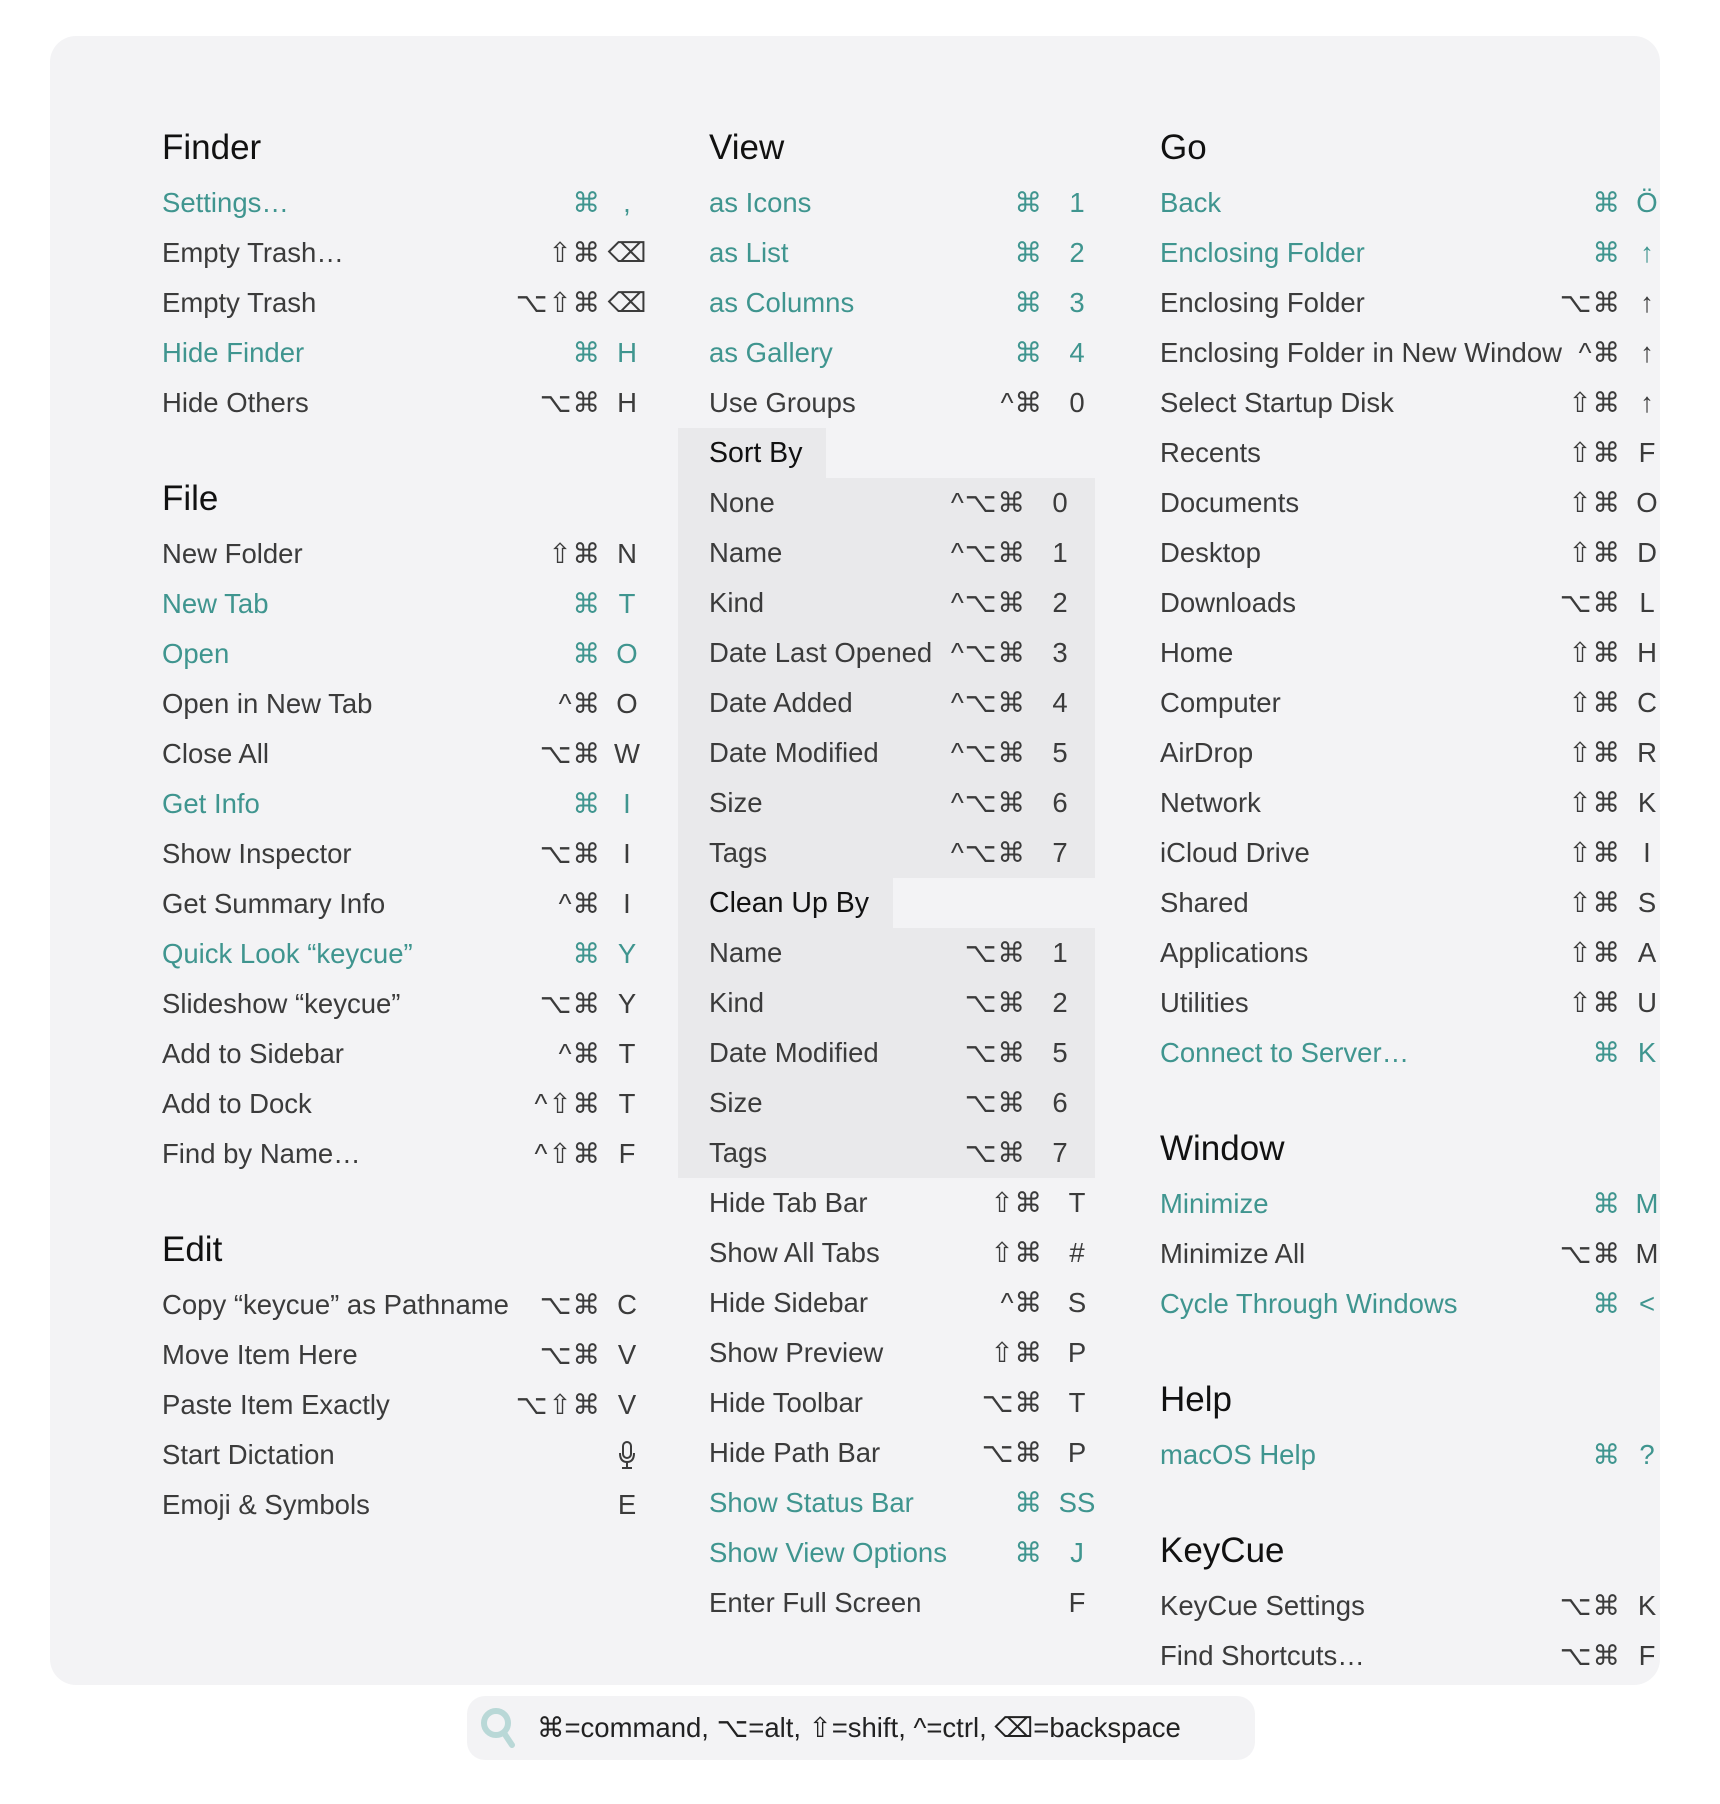 Image resolution: width=1720 pixels, height=1804 pixels. I want to click on menu-item-kind: Kind ⌥⌘ 2, so click(886, 1003).